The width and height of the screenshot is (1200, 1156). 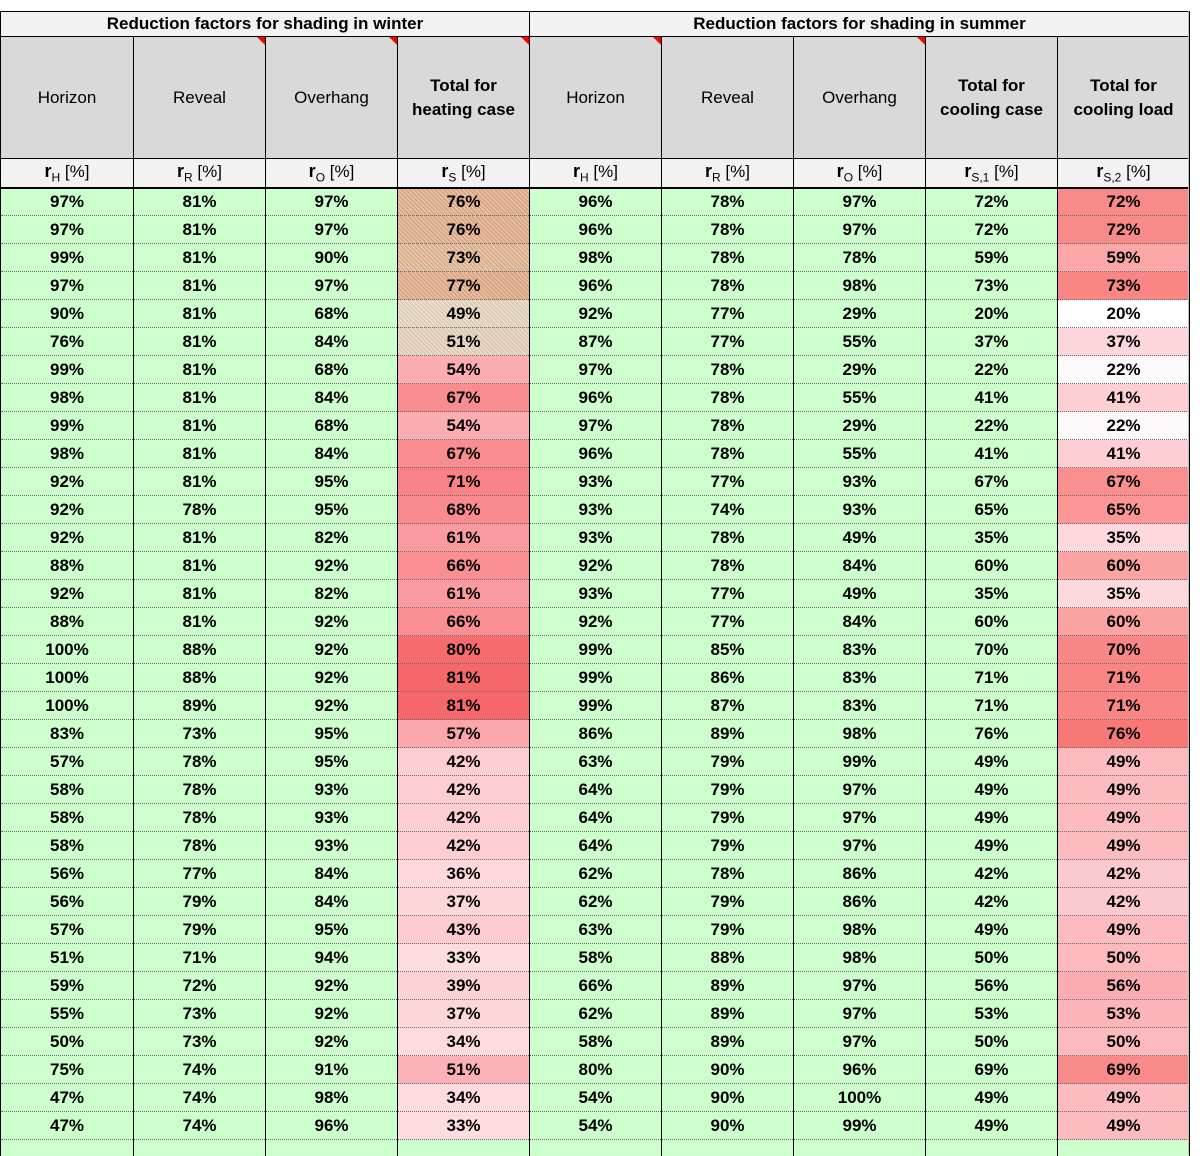 What do you see at coordinates (991, 453) in the screenshot?
I see `cell-total-cooling-case: 41%` at bounding box center [991, 453].